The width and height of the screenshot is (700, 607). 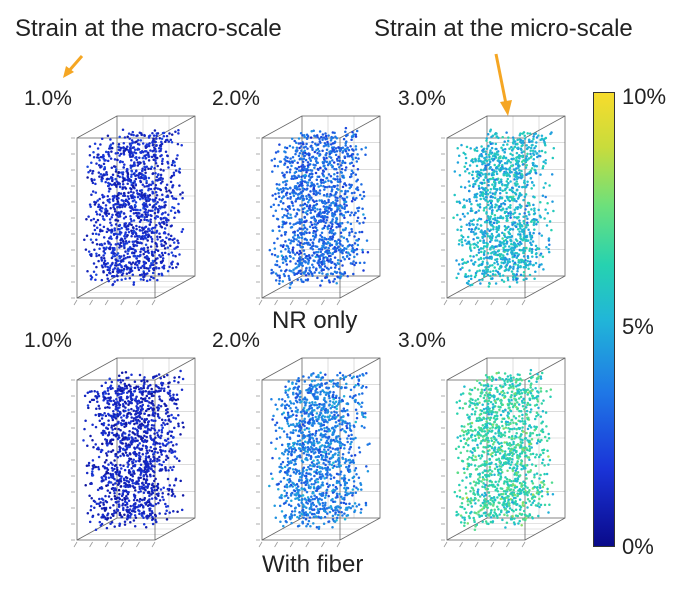 What do you see at coordinates (638, 326) in the screenshot?
I see `colorbar-mid-label: 5%` at bounding box center [638, 326].